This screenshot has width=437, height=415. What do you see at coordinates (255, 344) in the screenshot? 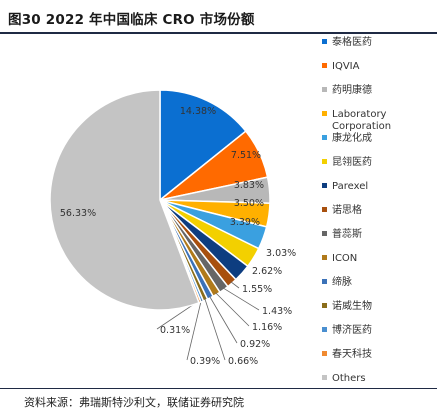
I see `slice-value-label: 0.92%` at bounding box center [255, 344].